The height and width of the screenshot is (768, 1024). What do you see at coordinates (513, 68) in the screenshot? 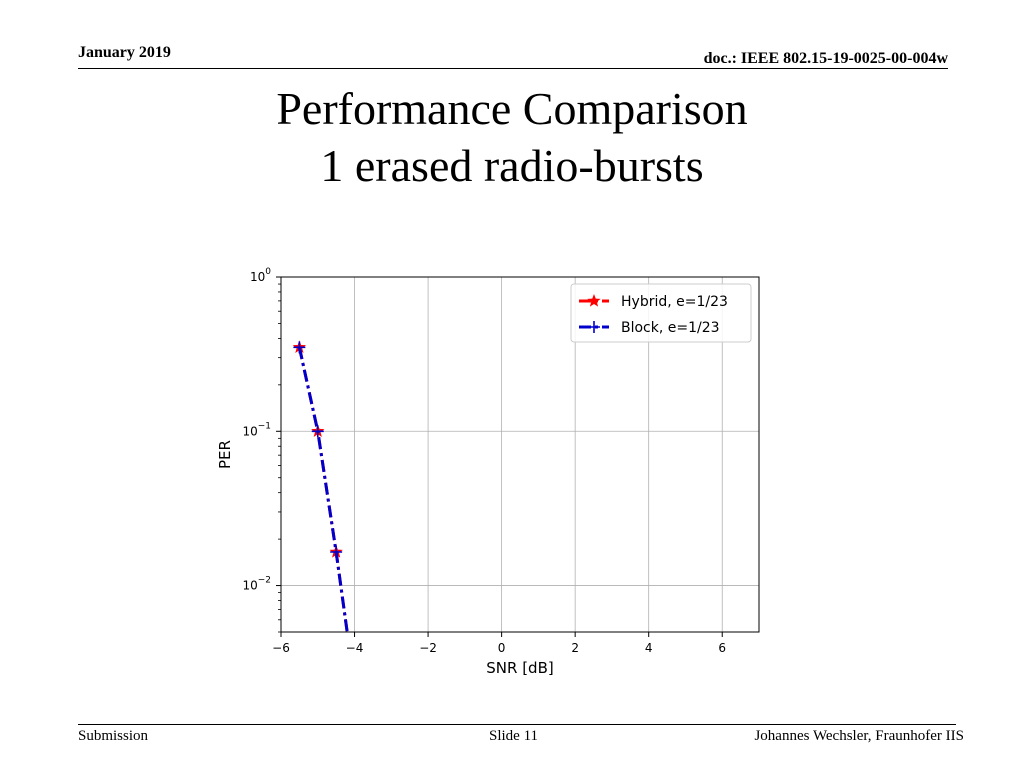
I see `header-rule` at bounding box center [513, 68].